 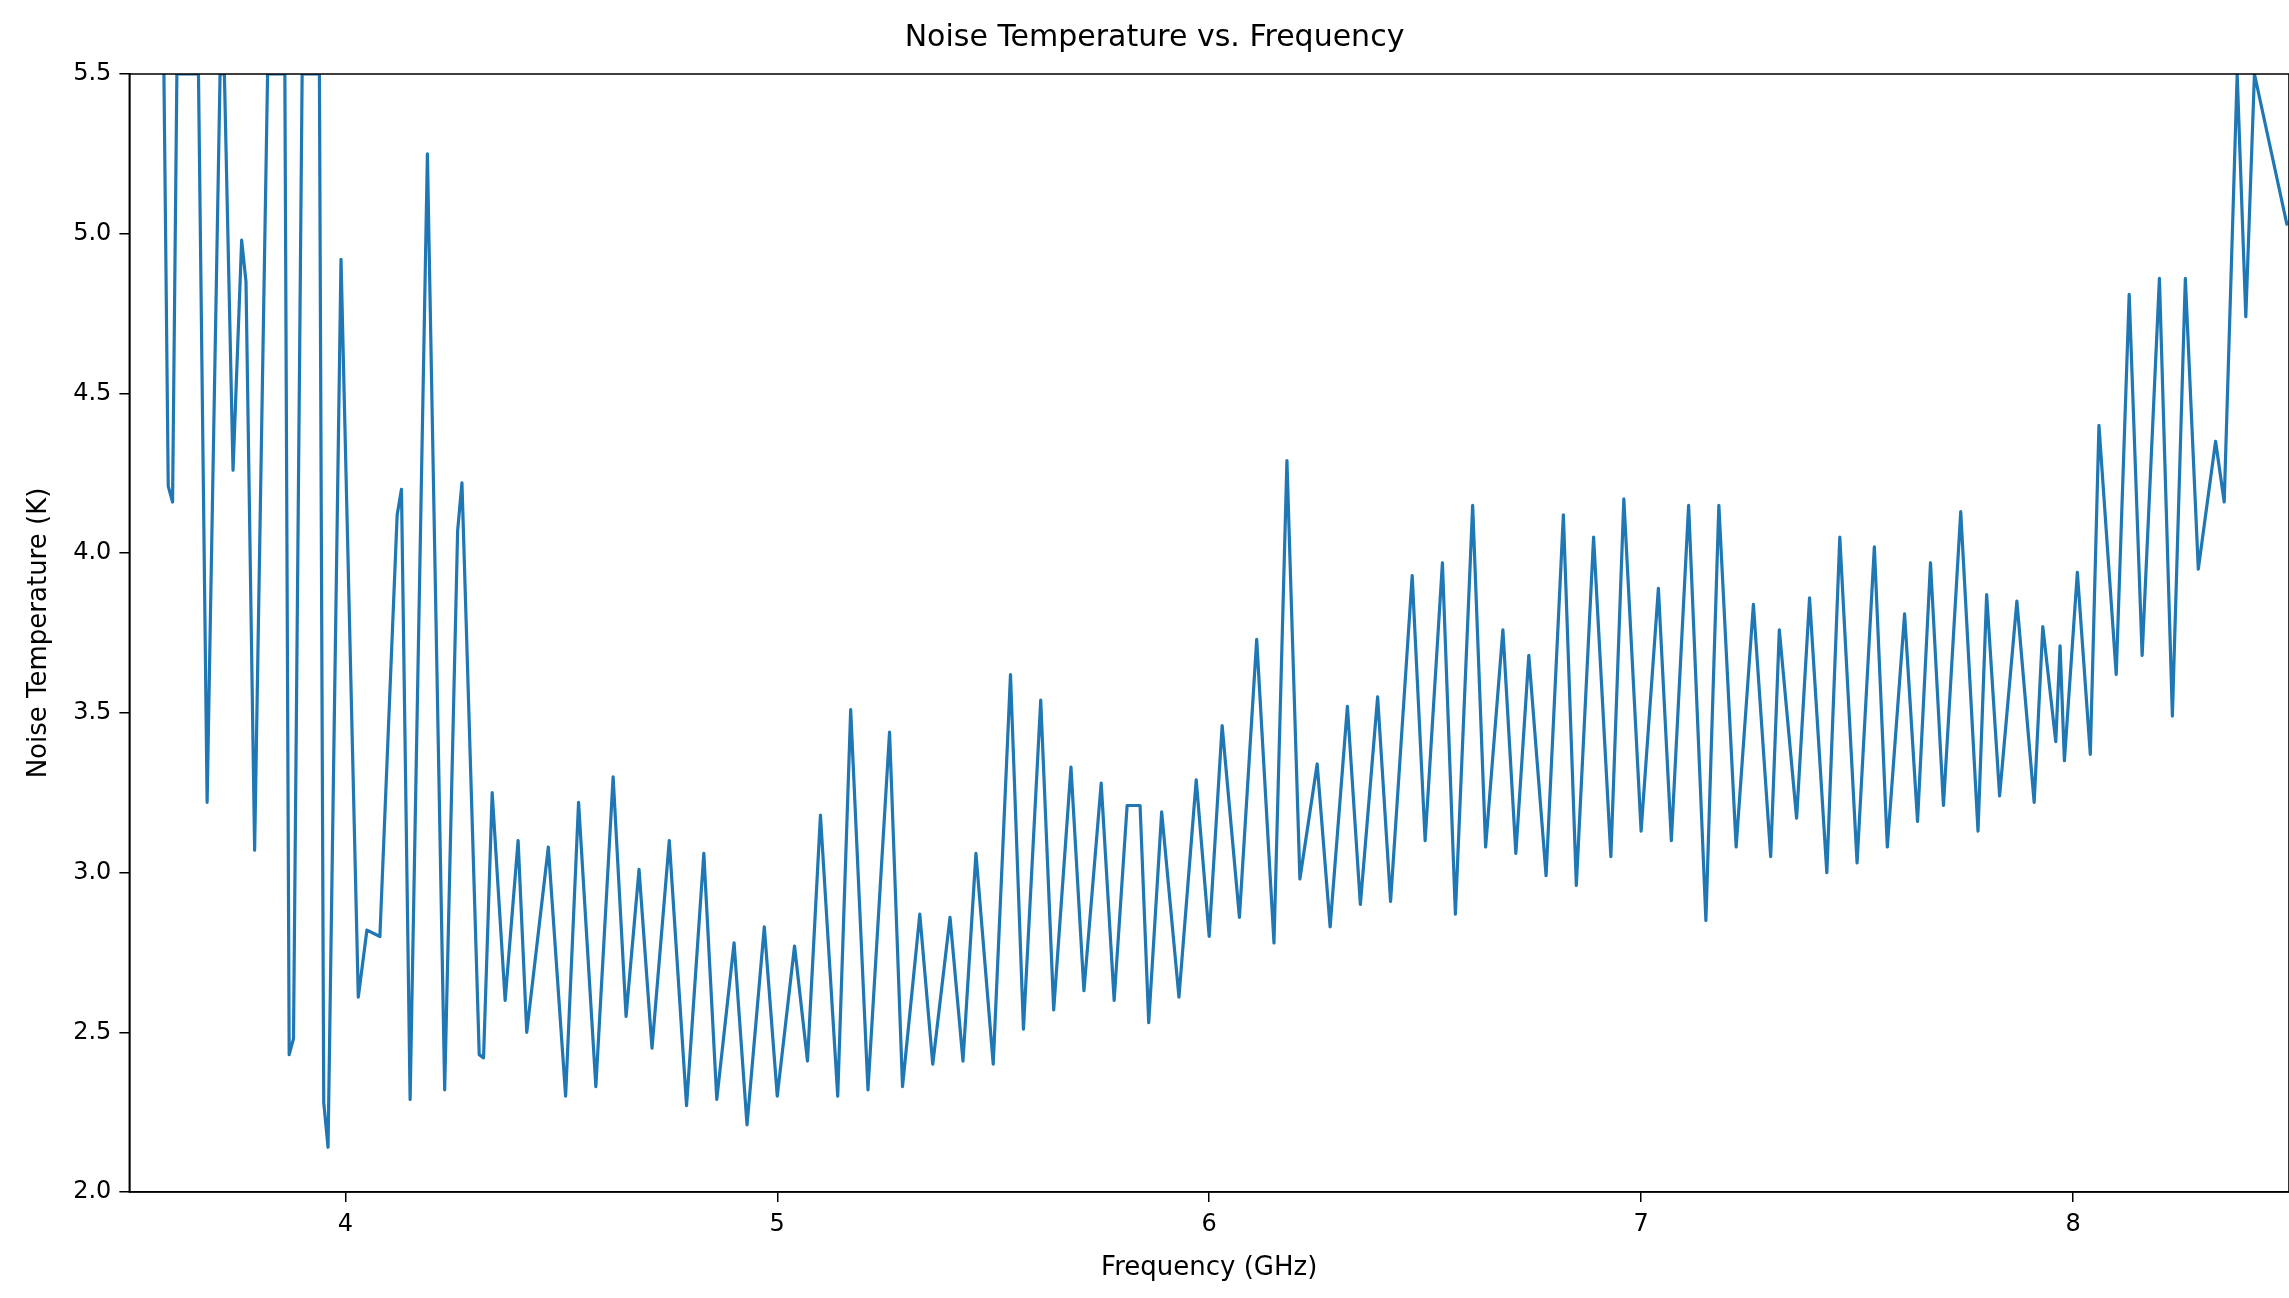 I want to click on y-tick-label: 5.5, so click(x=92, y=72).